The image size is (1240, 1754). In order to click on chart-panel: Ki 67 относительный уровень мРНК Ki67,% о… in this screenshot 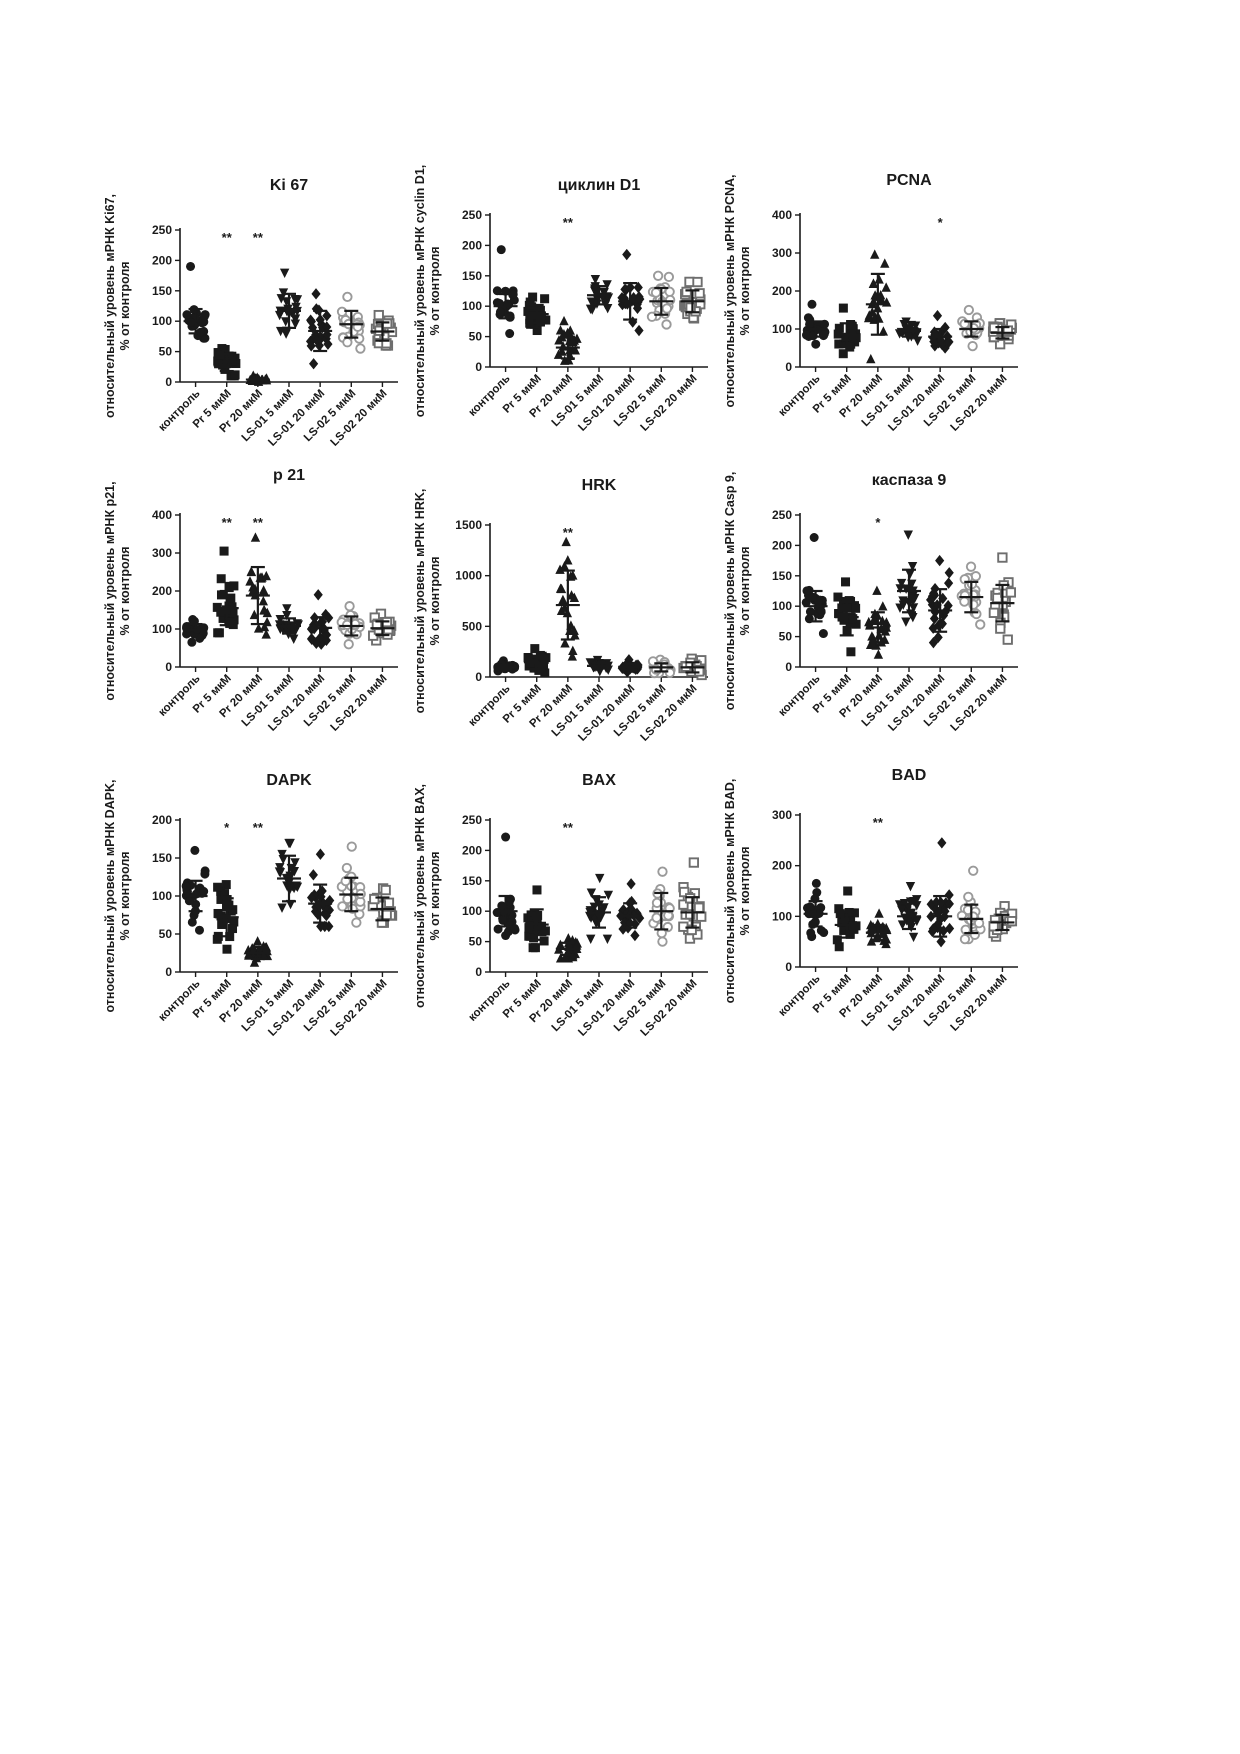, I will do `click(280, 335)`.